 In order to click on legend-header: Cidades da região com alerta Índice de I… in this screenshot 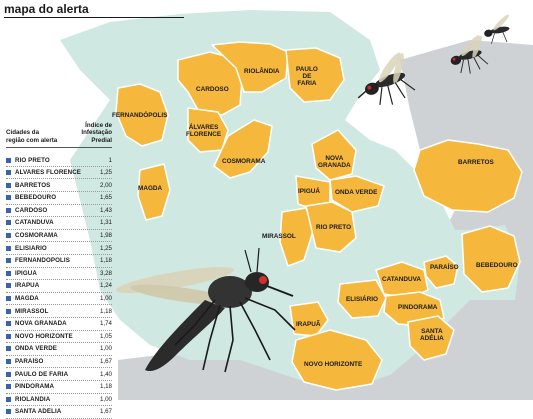, I will do `click(59, 135)`.